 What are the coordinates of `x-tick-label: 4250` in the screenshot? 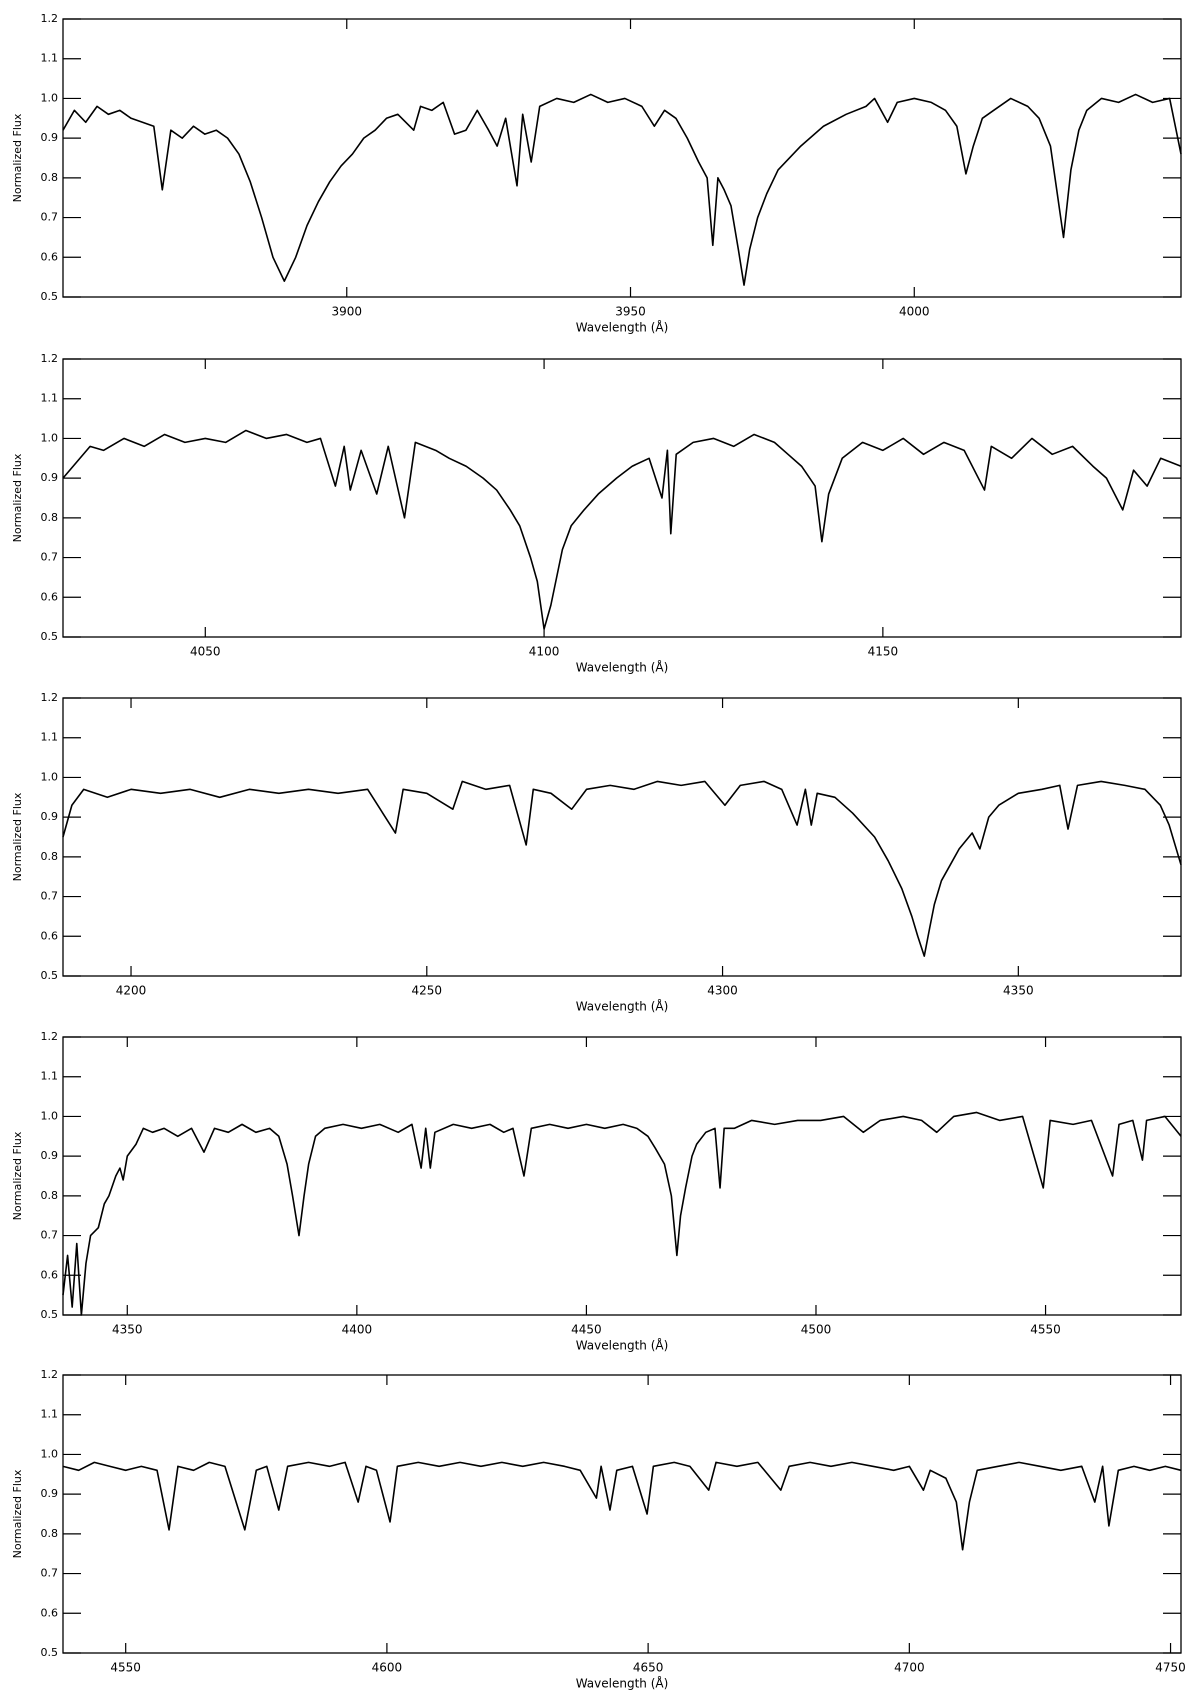 It's located at (427, 991).